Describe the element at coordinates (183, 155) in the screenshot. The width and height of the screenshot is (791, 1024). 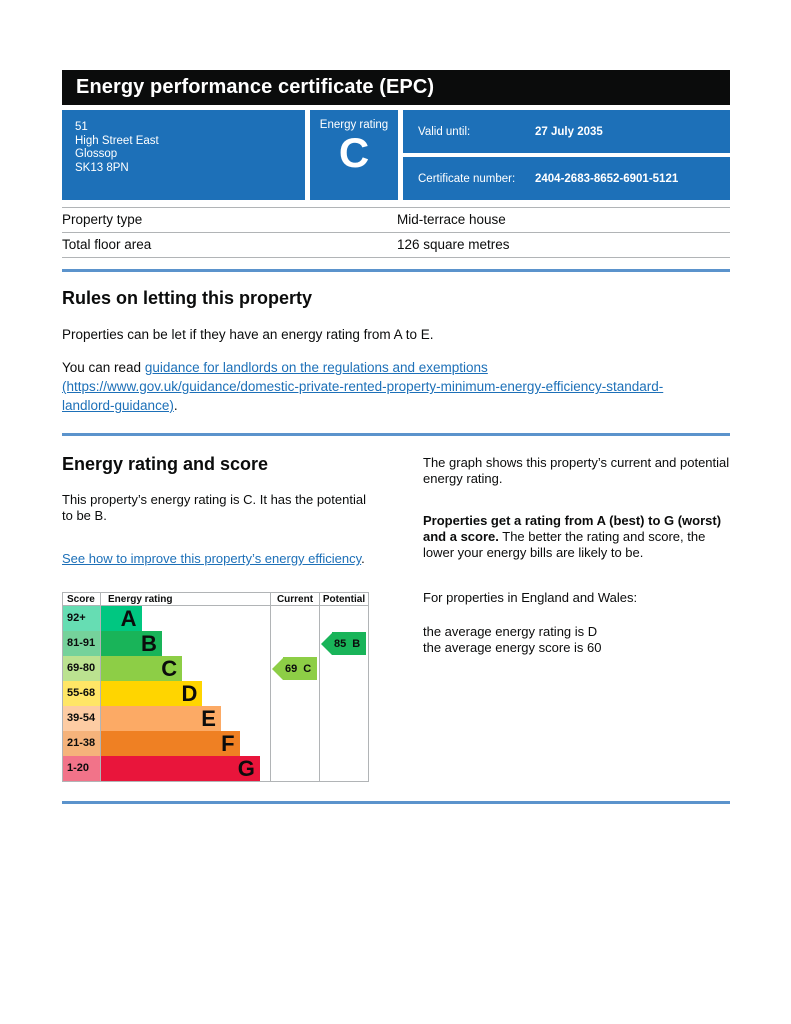
I see `property-address: 51 High Street East Glossop SK13 8PN` at that location.